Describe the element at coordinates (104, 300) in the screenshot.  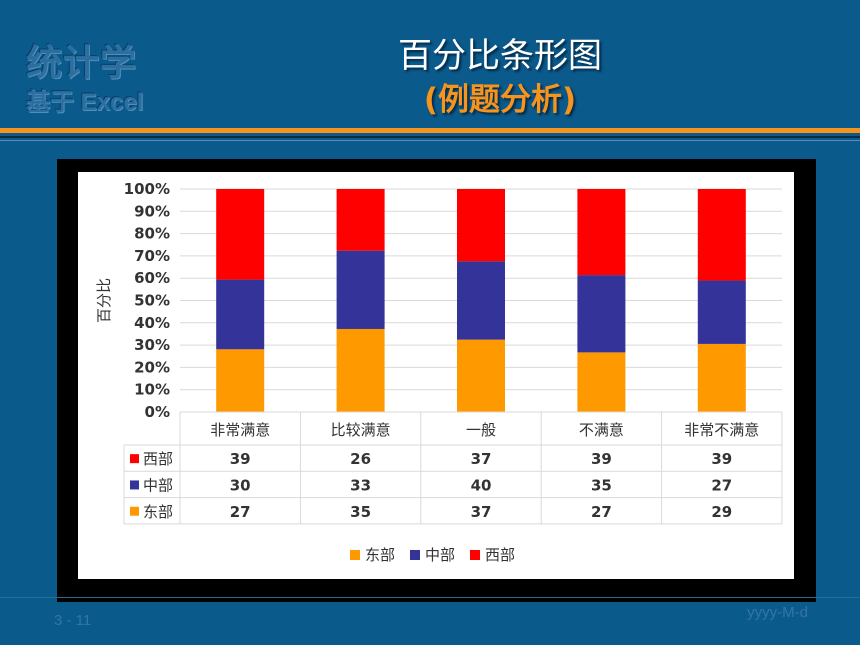
I see `y-axis-label: 百分比` at that location.